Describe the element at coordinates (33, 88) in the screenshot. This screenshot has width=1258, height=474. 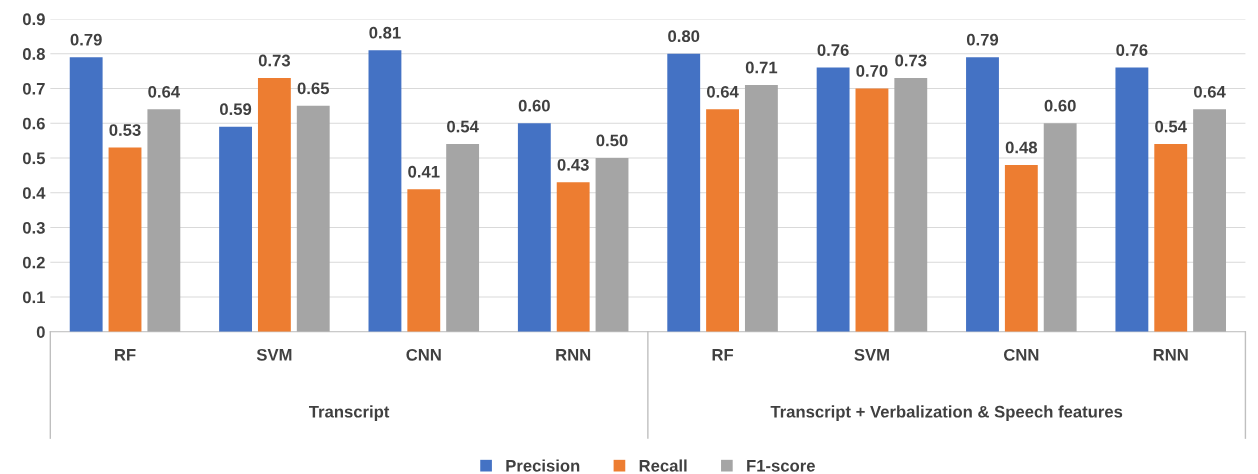
I see `y-tick-label: 0.7` at that location.